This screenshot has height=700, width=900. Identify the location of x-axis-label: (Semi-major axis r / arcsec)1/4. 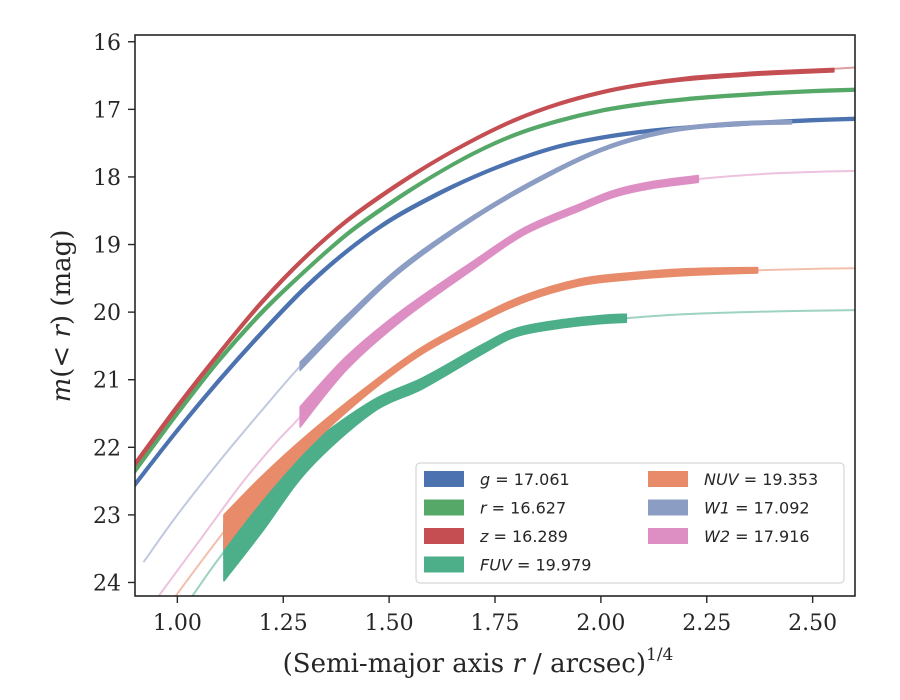
(478, 662).